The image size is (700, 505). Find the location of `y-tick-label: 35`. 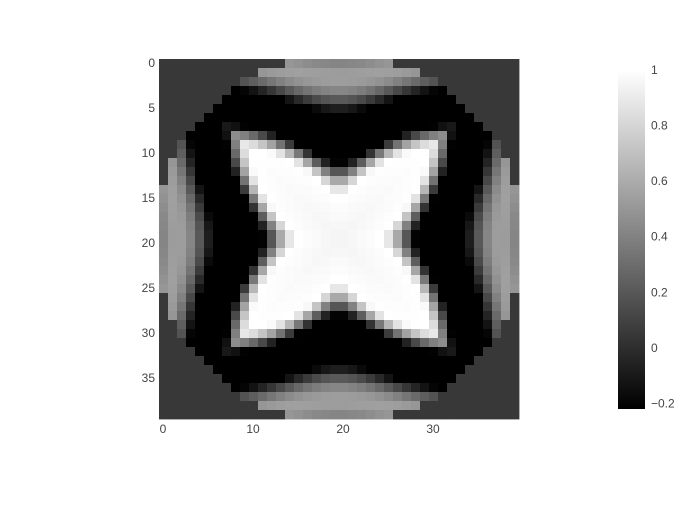

y-tick-label: 35 is located at coordinates (149, 378).